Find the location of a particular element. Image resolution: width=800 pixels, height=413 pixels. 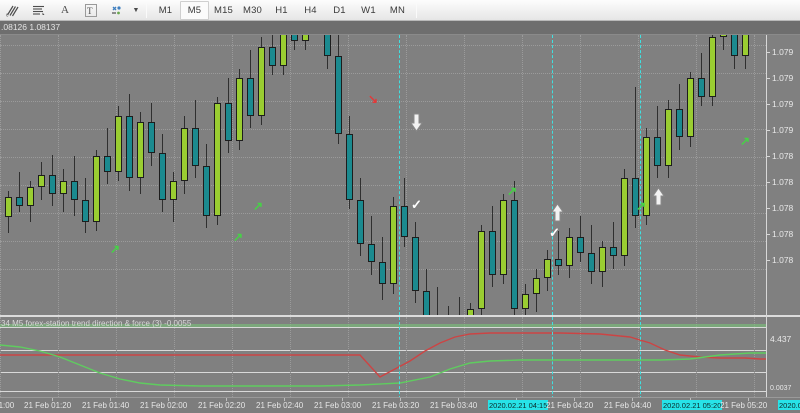

toolbar-empty-space is located at coordinates (610, 10).